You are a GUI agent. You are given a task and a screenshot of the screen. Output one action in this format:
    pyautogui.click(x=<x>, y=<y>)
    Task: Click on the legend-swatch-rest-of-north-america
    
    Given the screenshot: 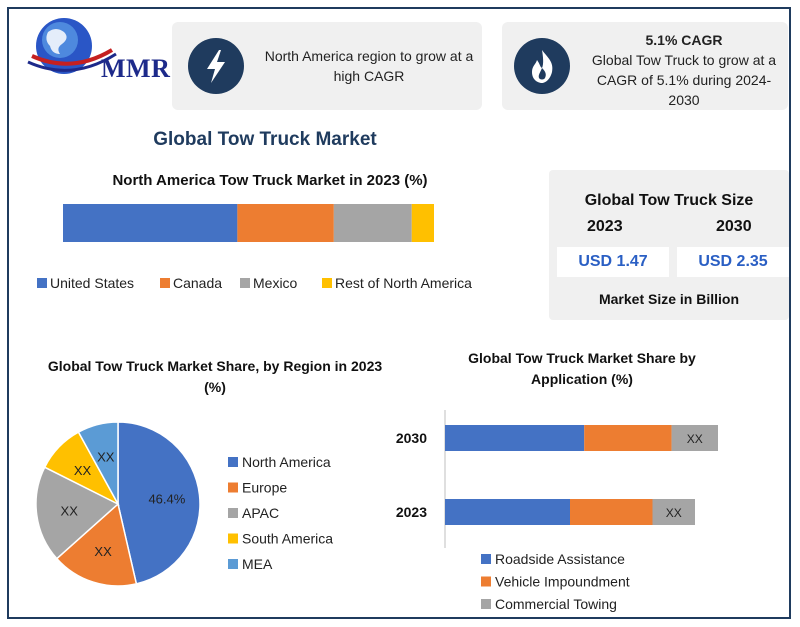 What is the action you would take?
    pyautogui.click(x=327, y=283)
    